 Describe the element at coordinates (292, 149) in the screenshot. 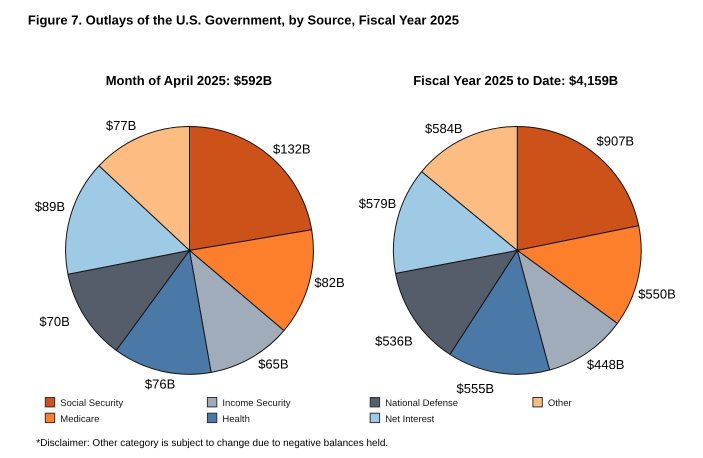

I see `svg-text: $132B` at that location.